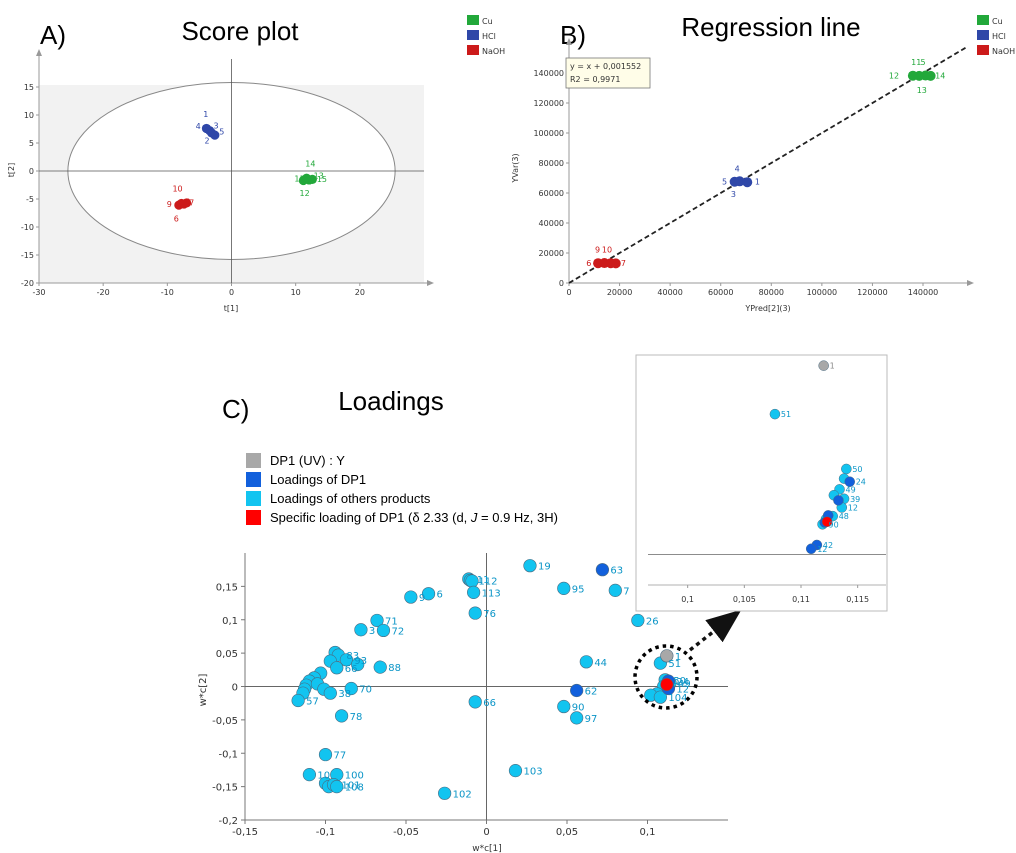 This screenshot has height=853, width=1016. Describe the element at coordinates (422, 598) in the screenshot. I see `panel-c-point-label: 9` at that location.